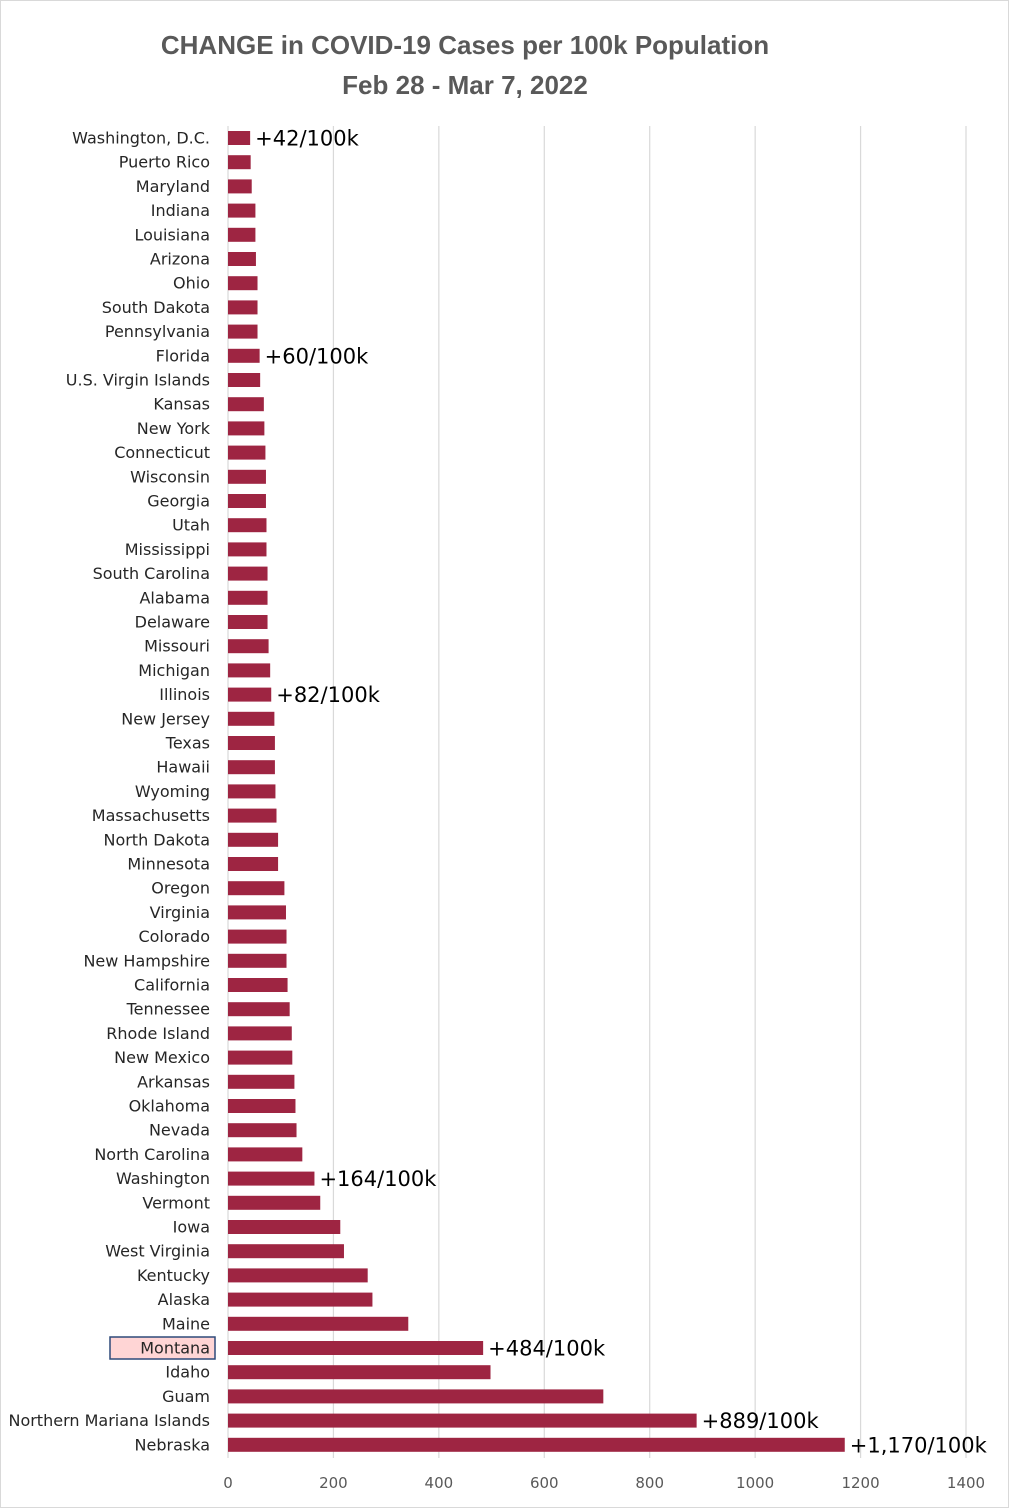 The width and height of the screenshot is (1009, 1508). What do you see at coordinates (186, 1323) in the screenshot?
I see `category-label-maine: Maine` at bounding box center [186, 1323].